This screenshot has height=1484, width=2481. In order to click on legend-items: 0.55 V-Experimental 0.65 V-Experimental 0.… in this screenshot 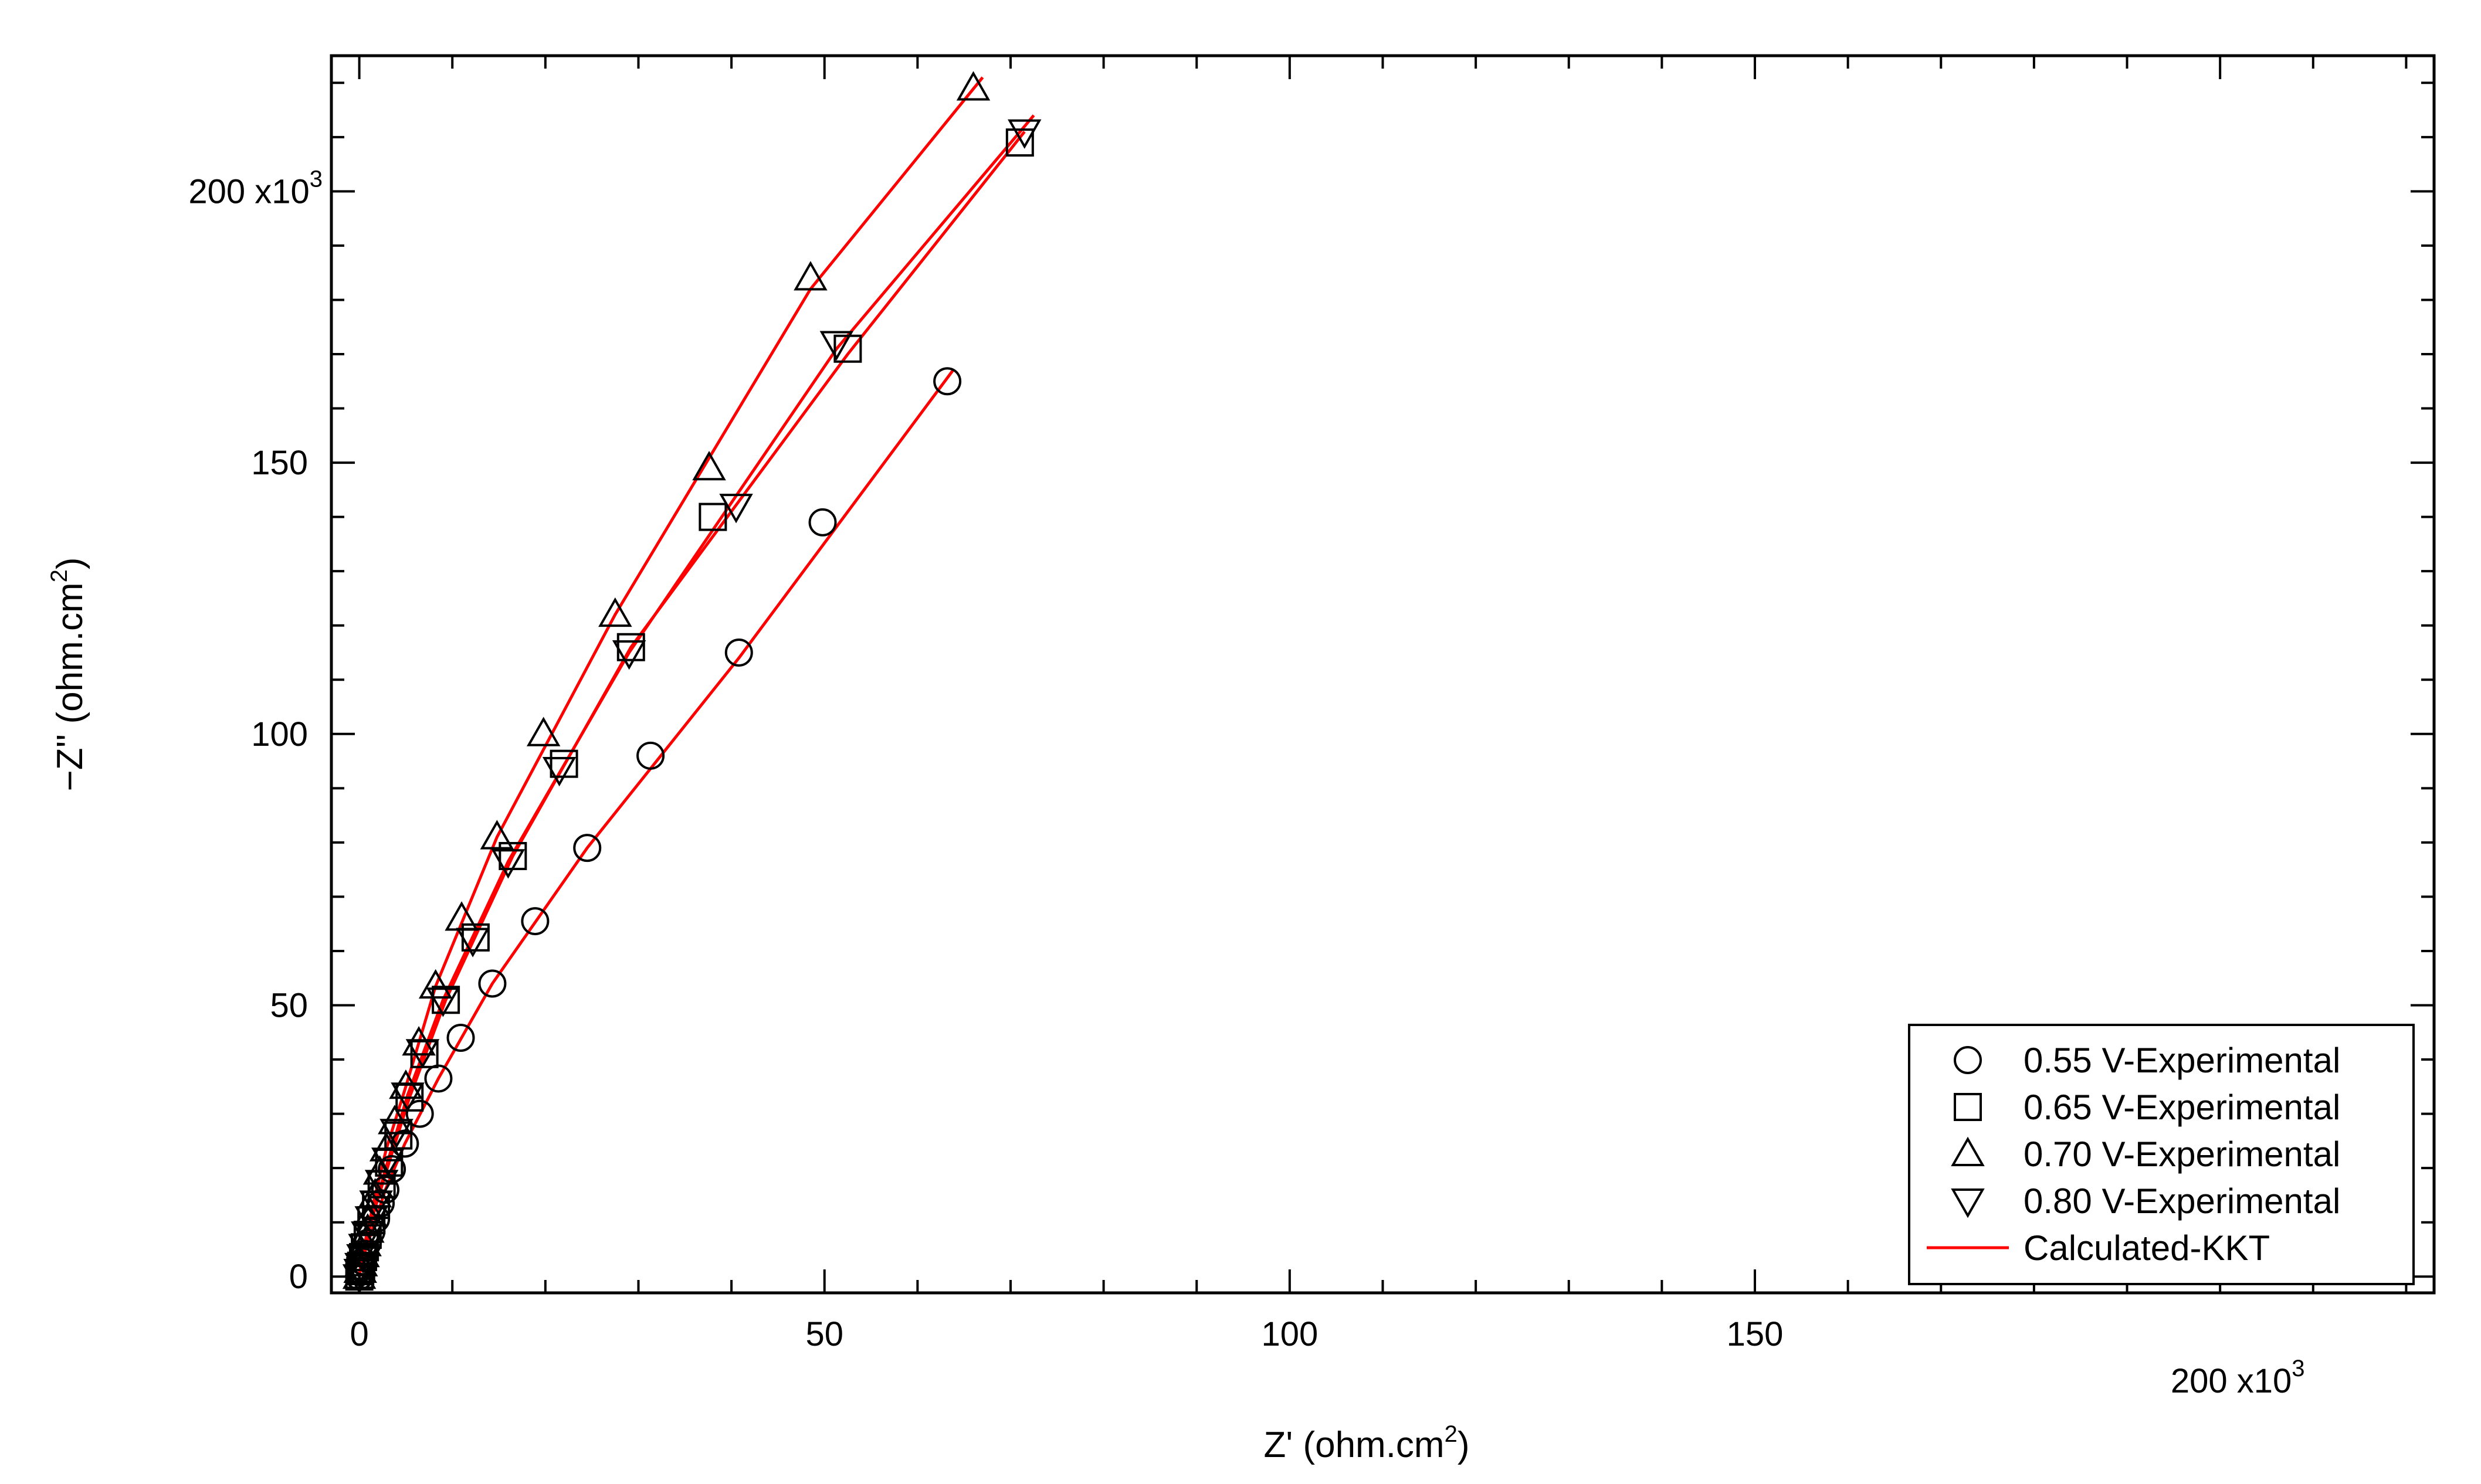, I will do `click(2133, 1155)`.